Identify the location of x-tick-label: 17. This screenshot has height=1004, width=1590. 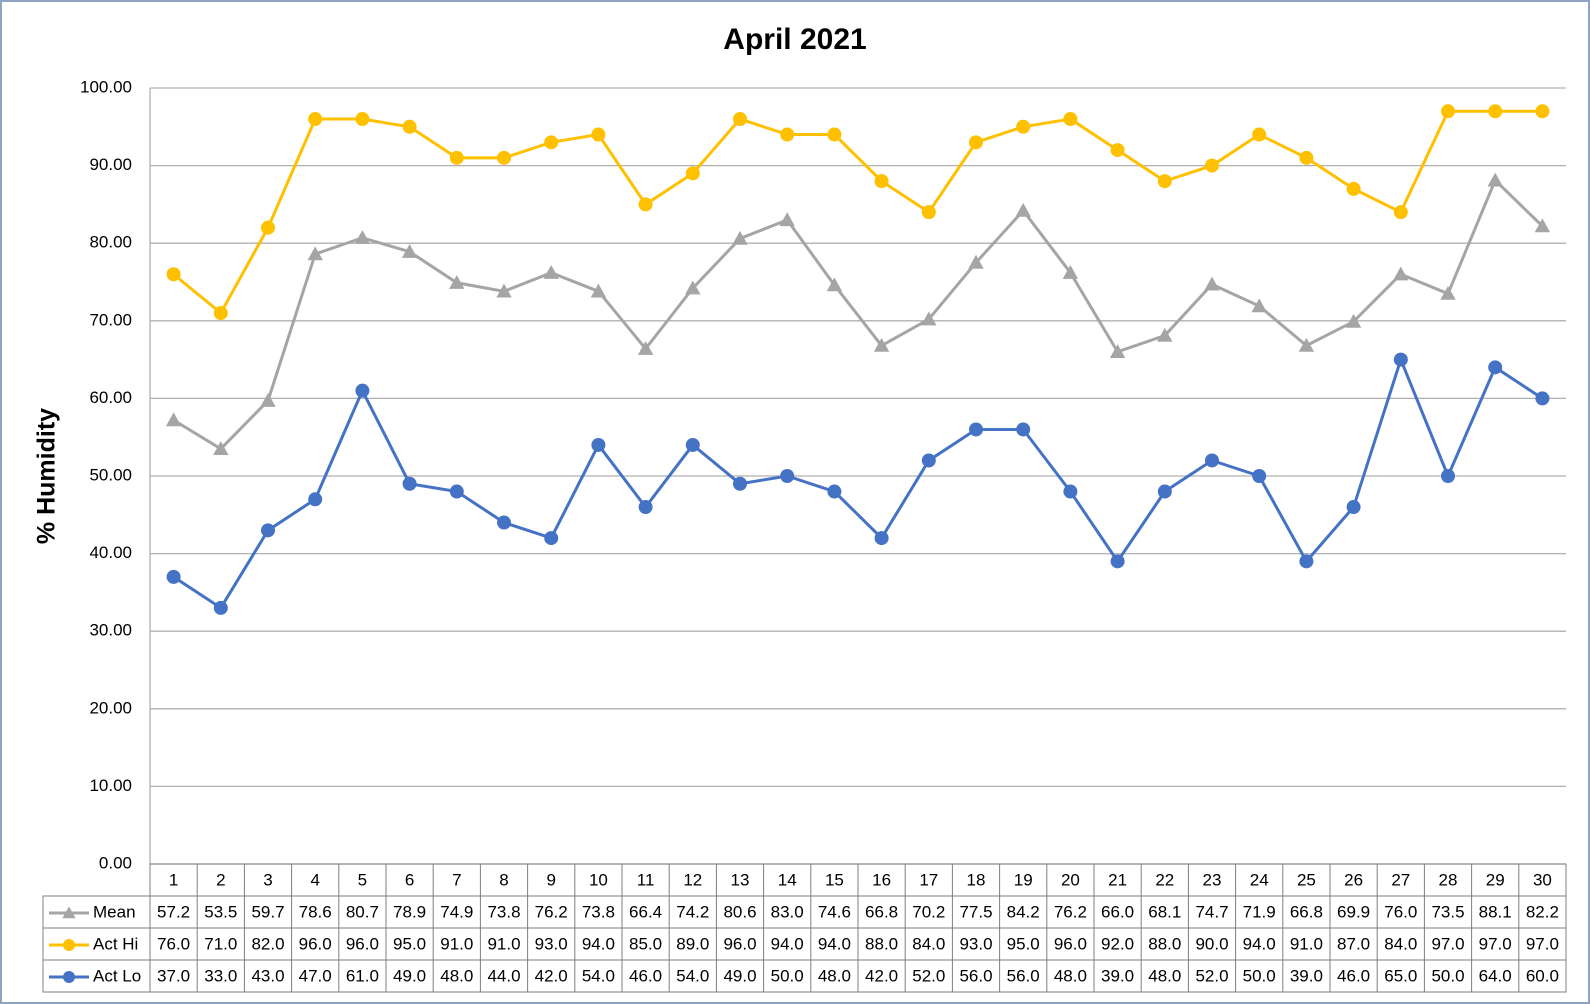
(928, 879).